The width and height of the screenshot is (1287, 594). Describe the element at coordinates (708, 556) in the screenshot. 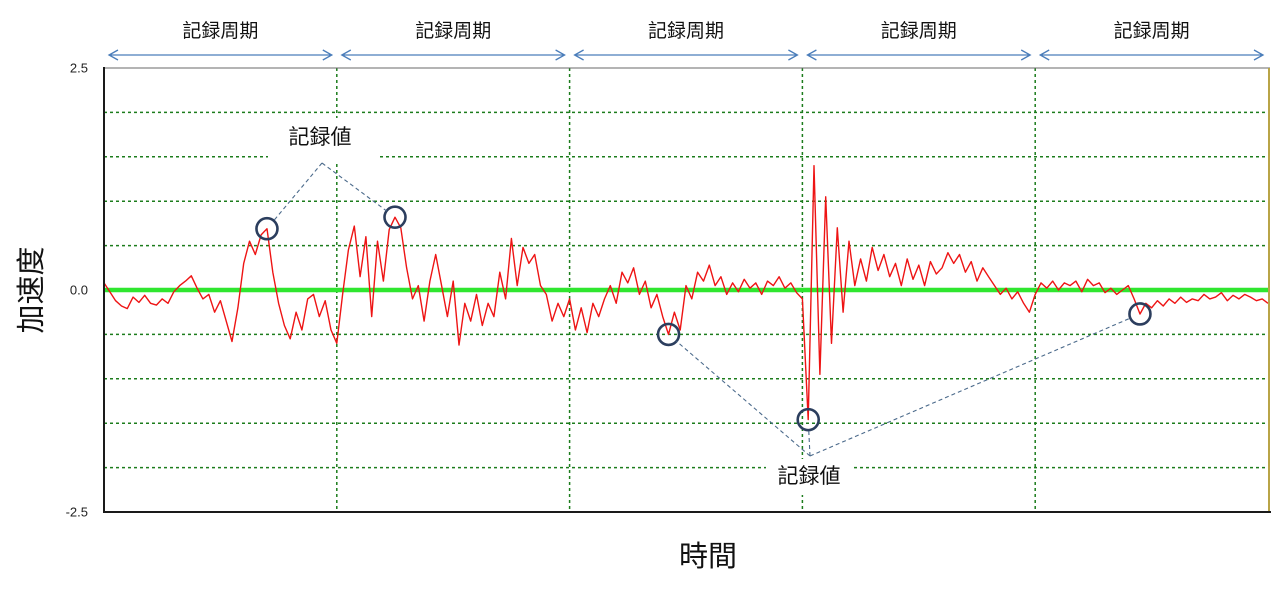

I see `x-axis-title: 時間` at that location.